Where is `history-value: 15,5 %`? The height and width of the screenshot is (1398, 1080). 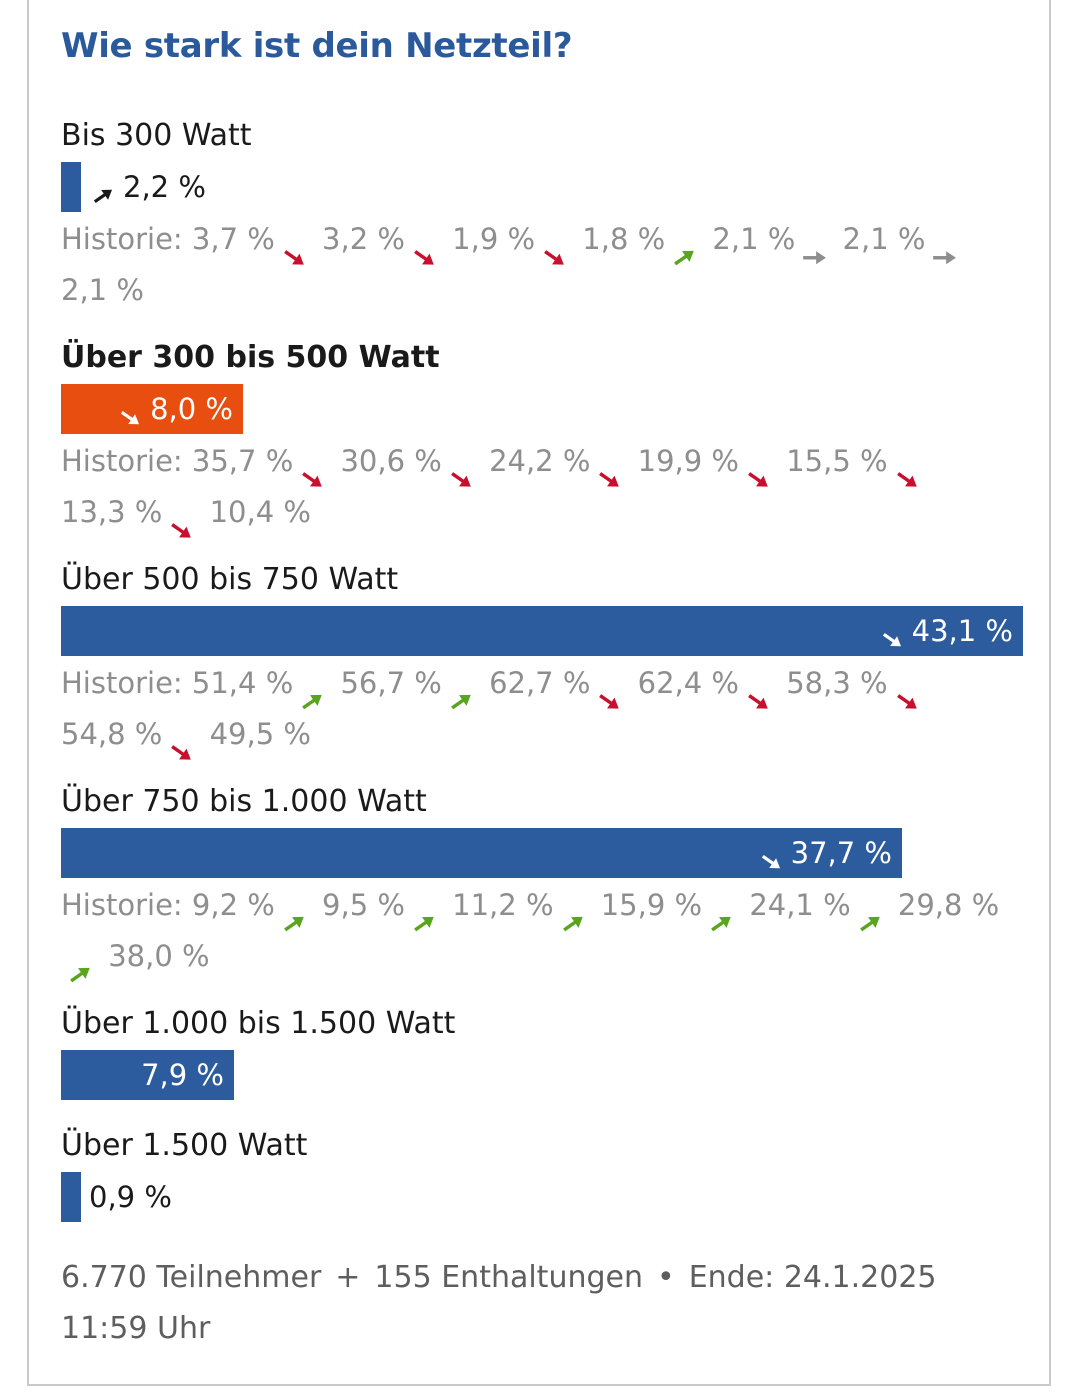 history-value: 15,5 % is located at coordinates (837, 461).